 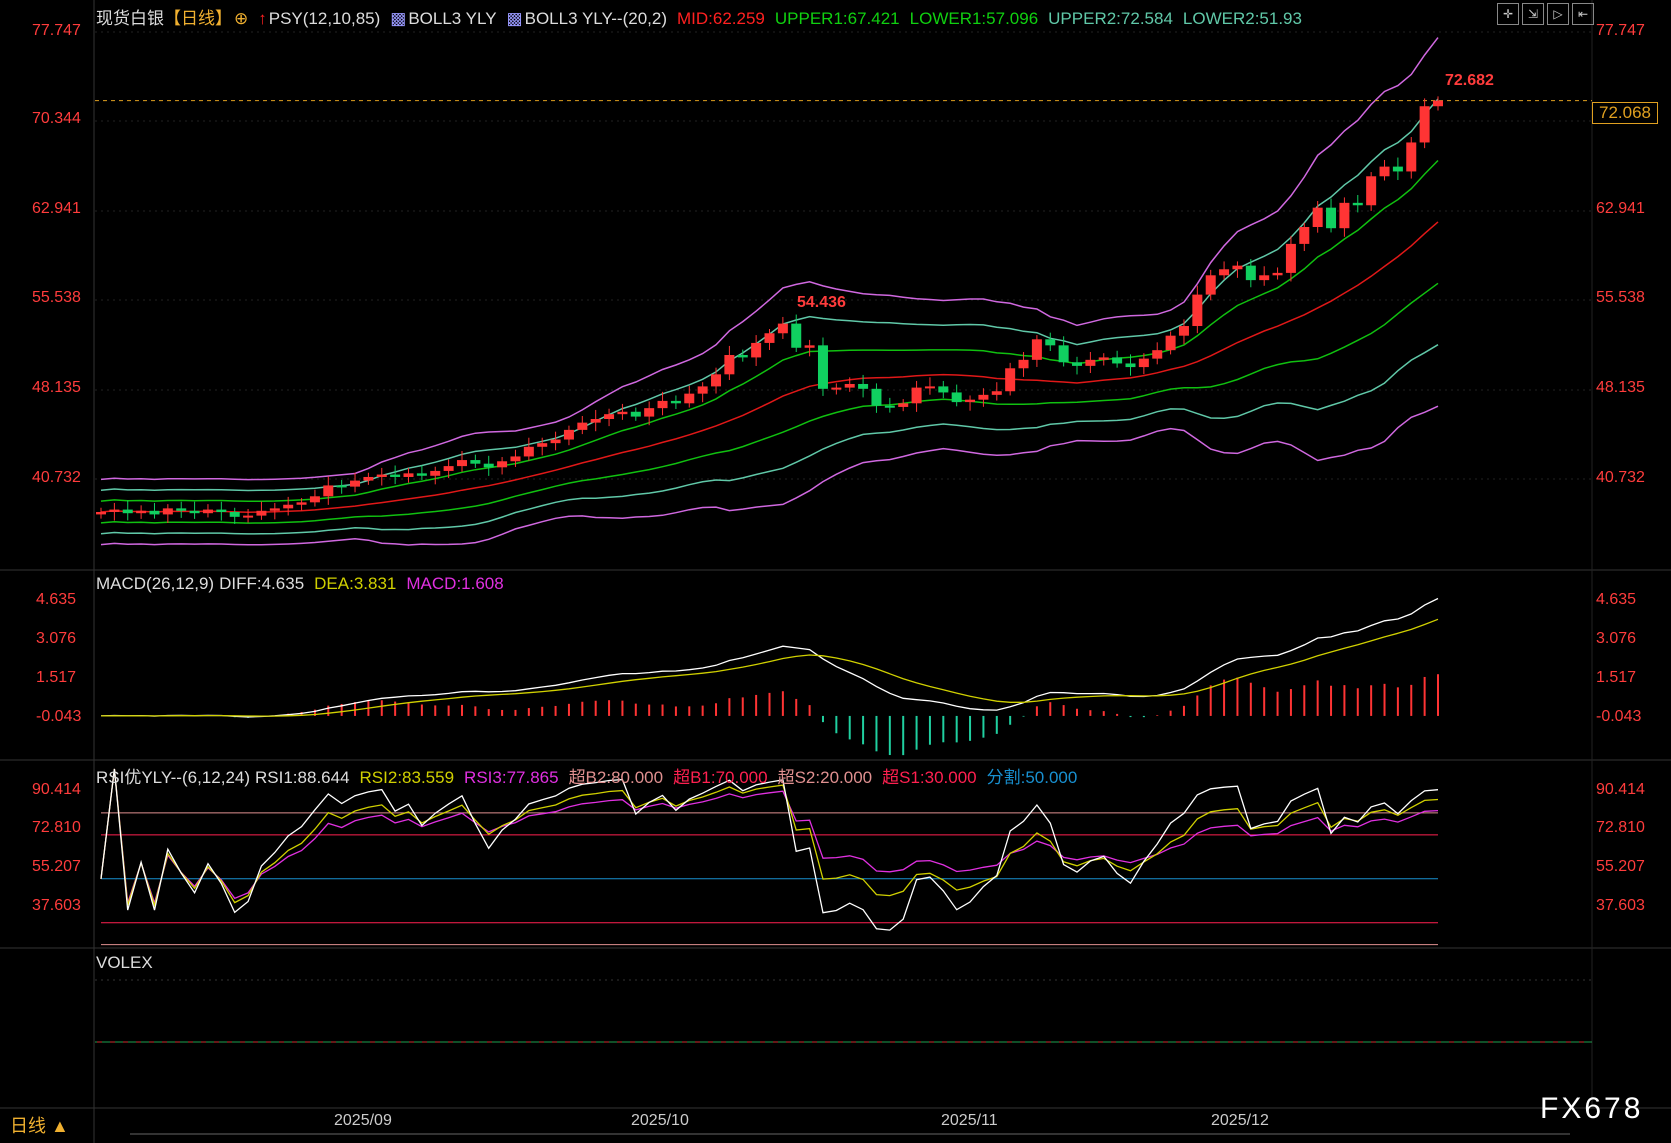 I want to click on rsi-split: 分割:50.000, so click(x=1032, y=777).